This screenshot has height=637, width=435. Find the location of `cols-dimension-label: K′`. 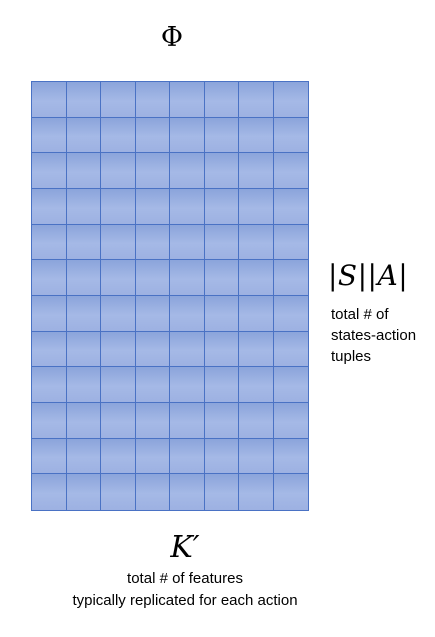

cols-dimension-label: K′ is located at coordinates (185, 547).